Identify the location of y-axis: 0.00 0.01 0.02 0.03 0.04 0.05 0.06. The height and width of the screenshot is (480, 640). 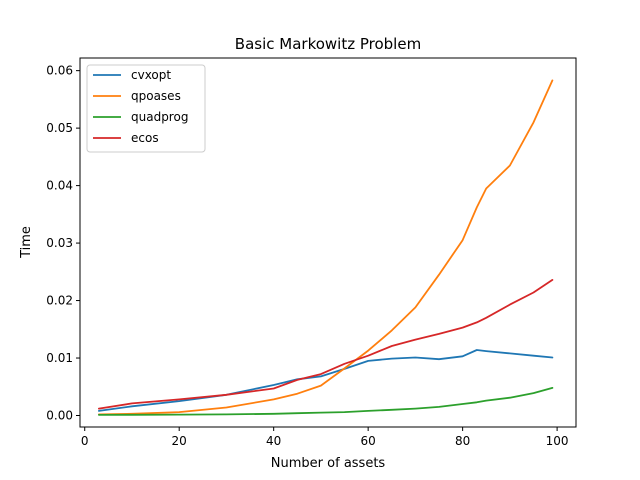
(63, 243).